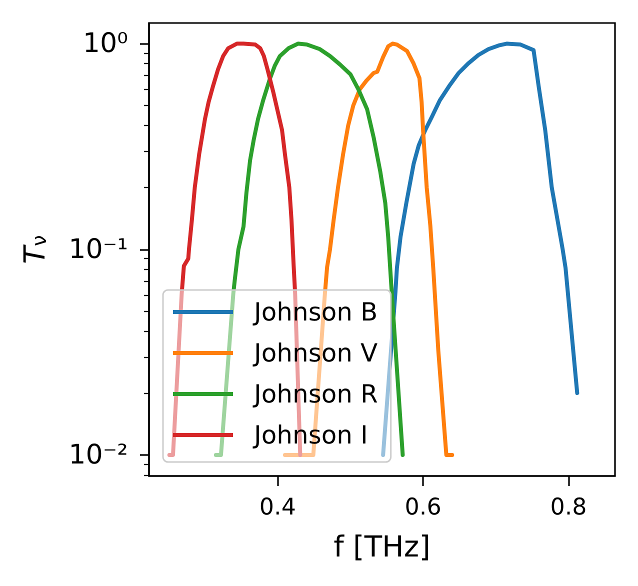  I want to click on y-tick-label: 10⁰, so click(105, 44).